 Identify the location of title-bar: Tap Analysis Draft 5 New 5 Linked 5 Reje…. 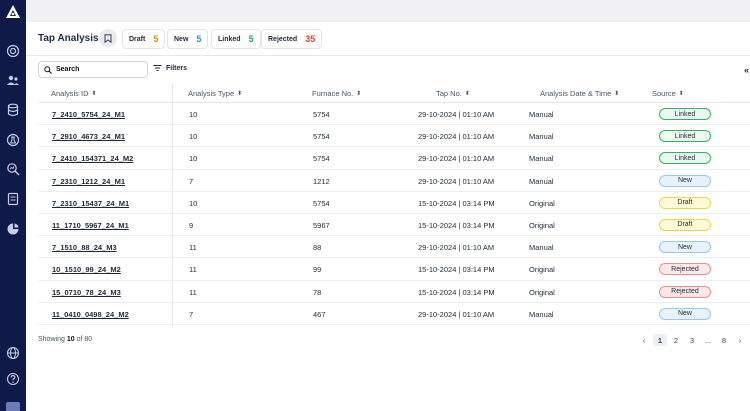
(388, 39).